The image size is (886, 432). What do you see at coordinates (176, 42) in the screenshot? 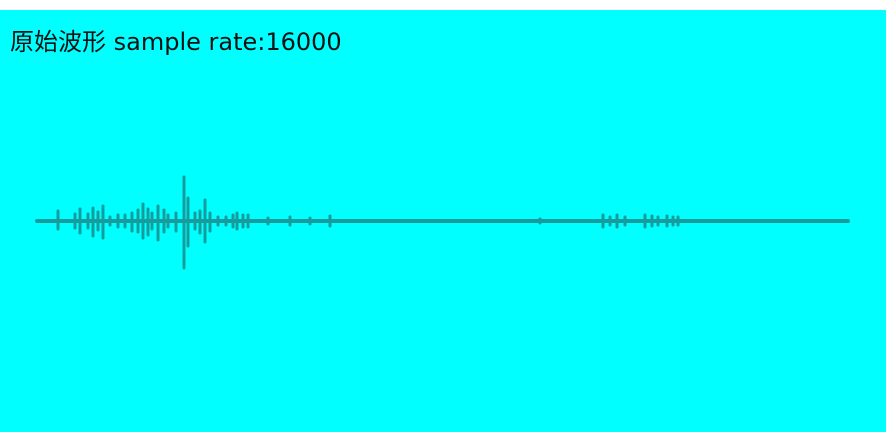
I see `panel-title: 原始波形 sample rate:16000` at bounding box center [176, 42].